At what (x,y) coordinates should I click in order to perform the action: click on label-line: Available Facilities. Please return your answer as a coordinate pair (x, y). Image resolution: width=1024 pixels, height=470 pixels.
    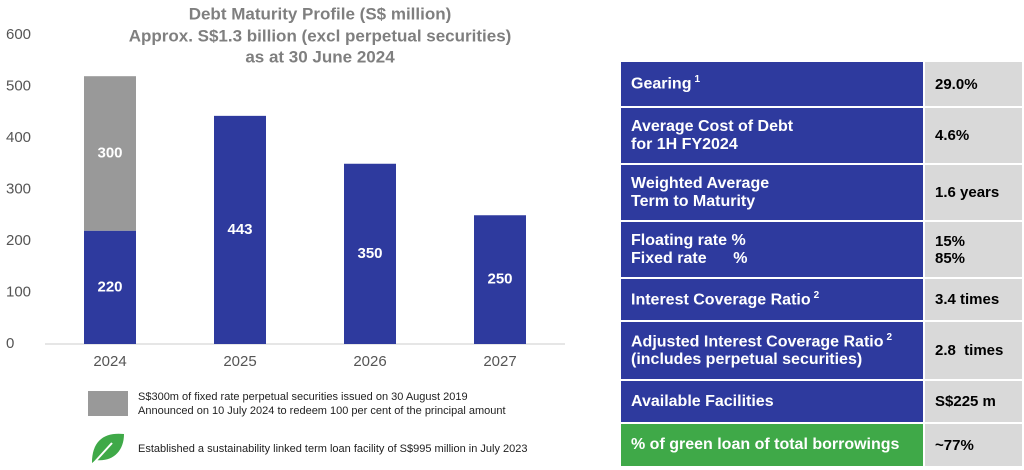
    Looking at the image, I should click on (772, 402).